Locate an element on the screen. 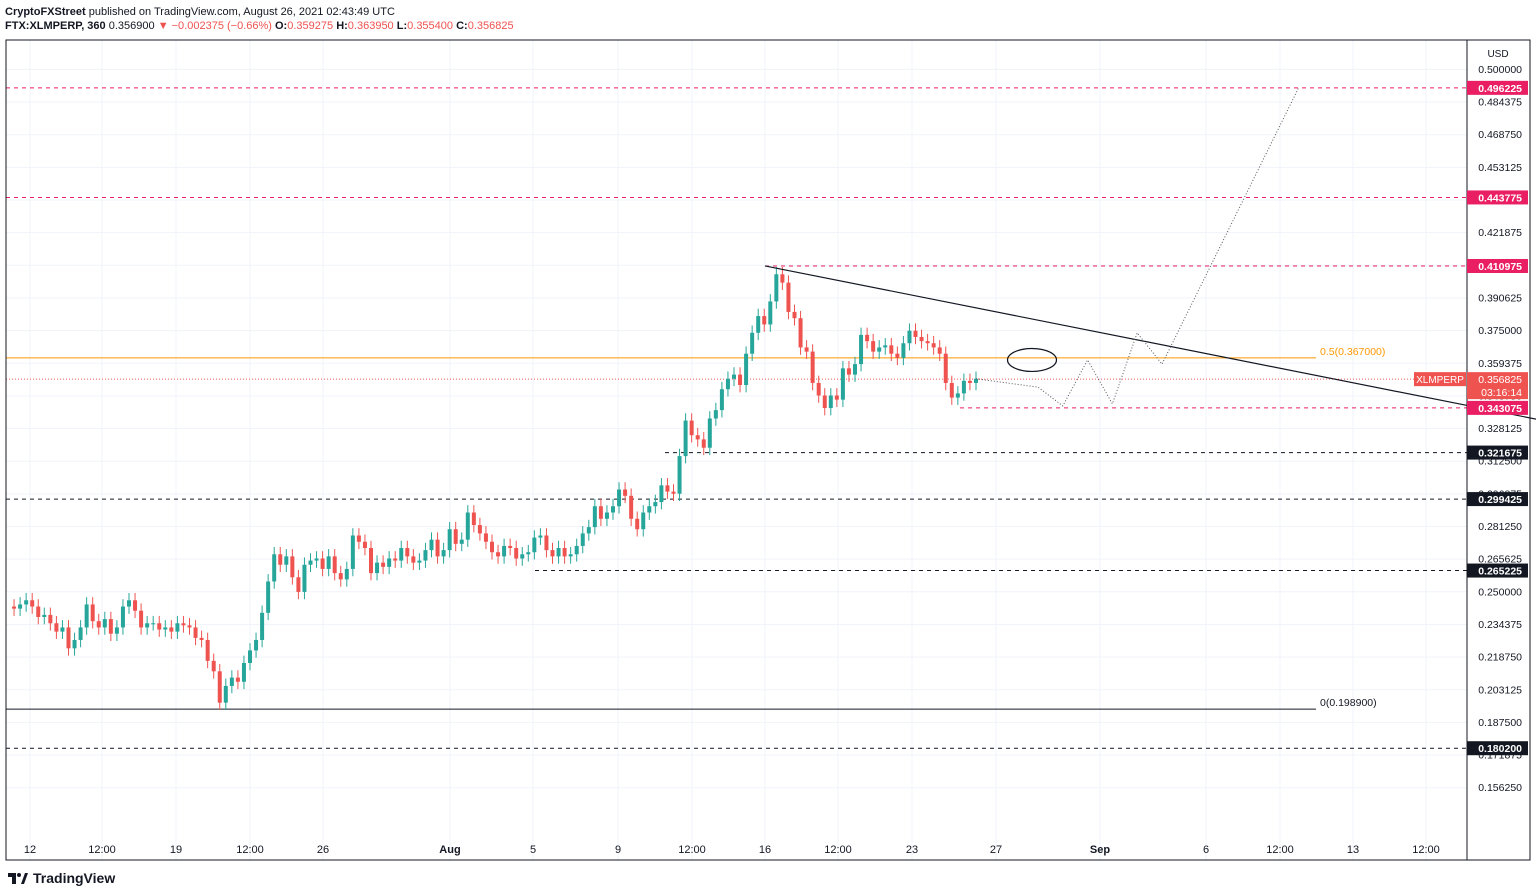 The image size is (1536, 894). time-tick-label: 9 is located at coordinates (618, 850).